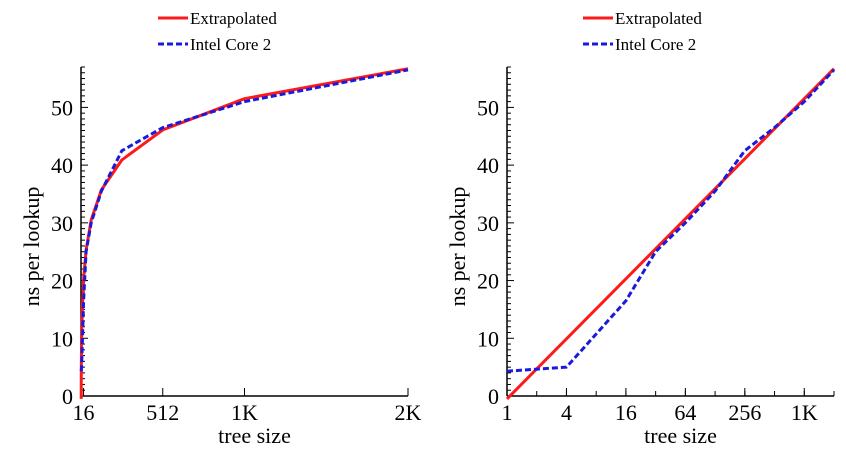 This screenshot has height=450, width=846. I want to click on x-tick-label: 4, so click(566, 412).